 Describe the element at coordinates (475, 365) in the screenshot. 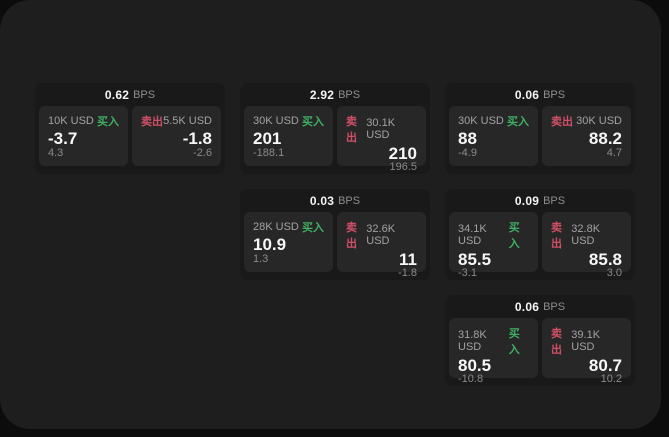

I see `buy-price: 80.5` at that location.